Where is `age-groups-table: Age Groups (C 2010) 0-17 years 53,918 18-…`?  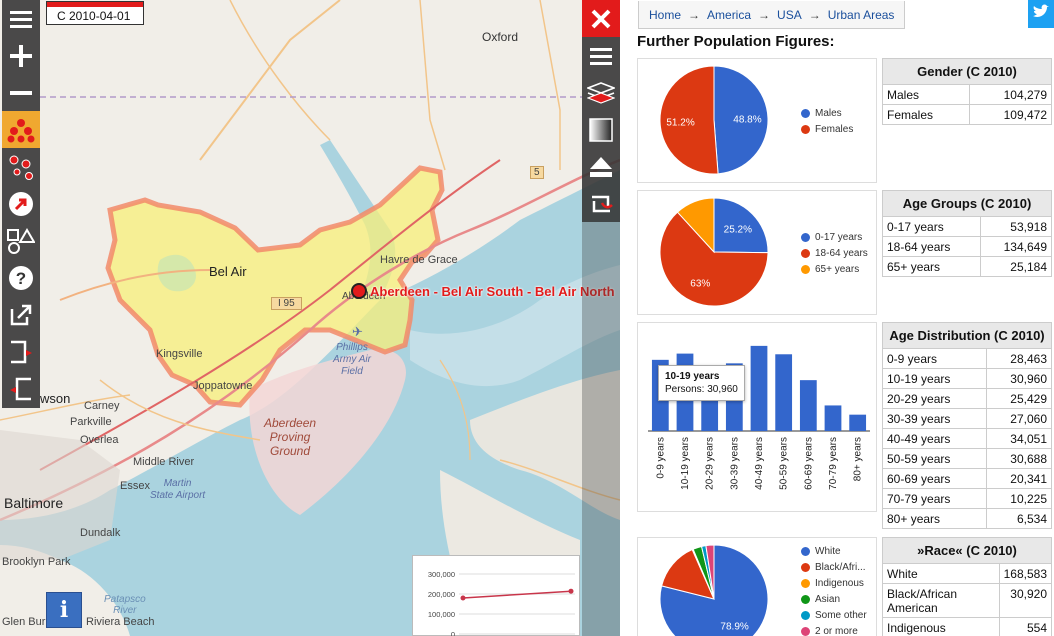 age-groups-table: Age Groups (C 2010) 0-17 years 53,918 18-… is located at coordinates (966, 233).